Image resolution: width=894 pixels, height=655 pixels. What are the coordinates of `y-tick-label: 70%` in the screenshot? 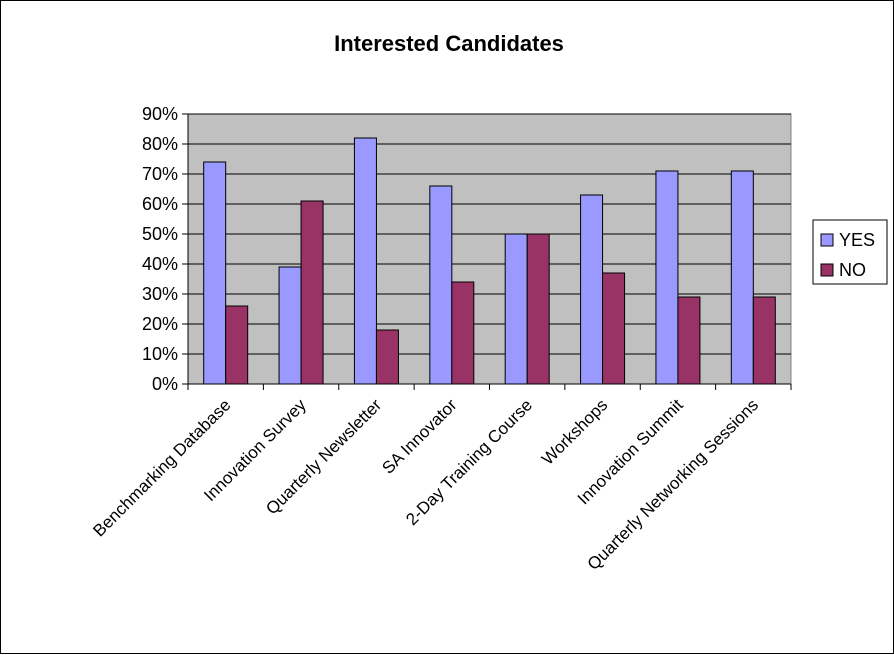 It's located at (160, 174).